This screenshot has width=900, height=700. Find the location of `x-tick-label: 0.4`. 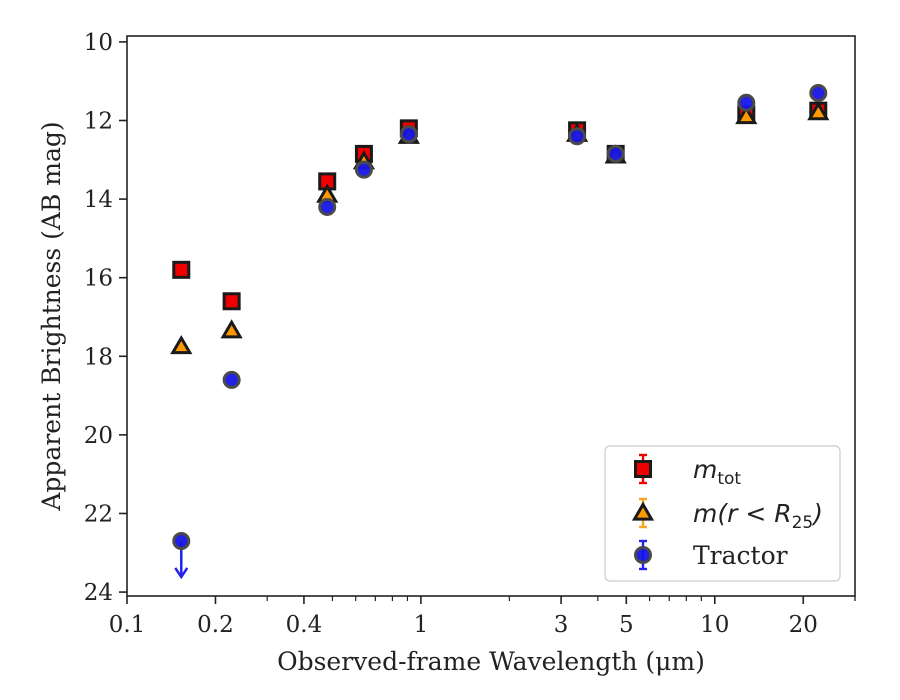

x-tick-label: 0.4 is located at coordinates (304, 625).